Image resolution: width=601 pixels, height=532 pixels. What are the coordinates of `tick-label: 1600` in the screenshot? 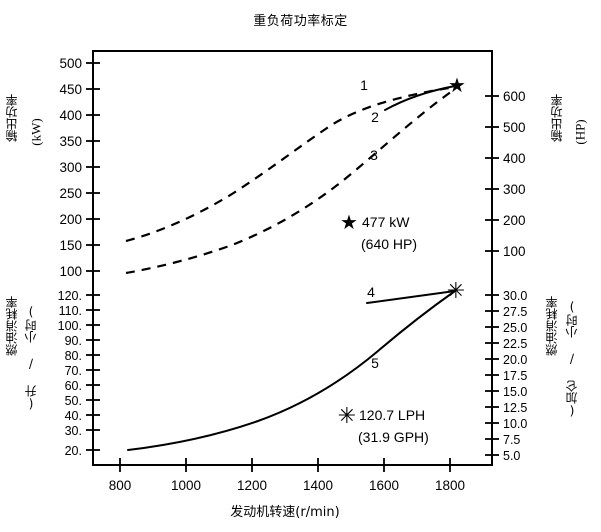 It's located at (384, 485).